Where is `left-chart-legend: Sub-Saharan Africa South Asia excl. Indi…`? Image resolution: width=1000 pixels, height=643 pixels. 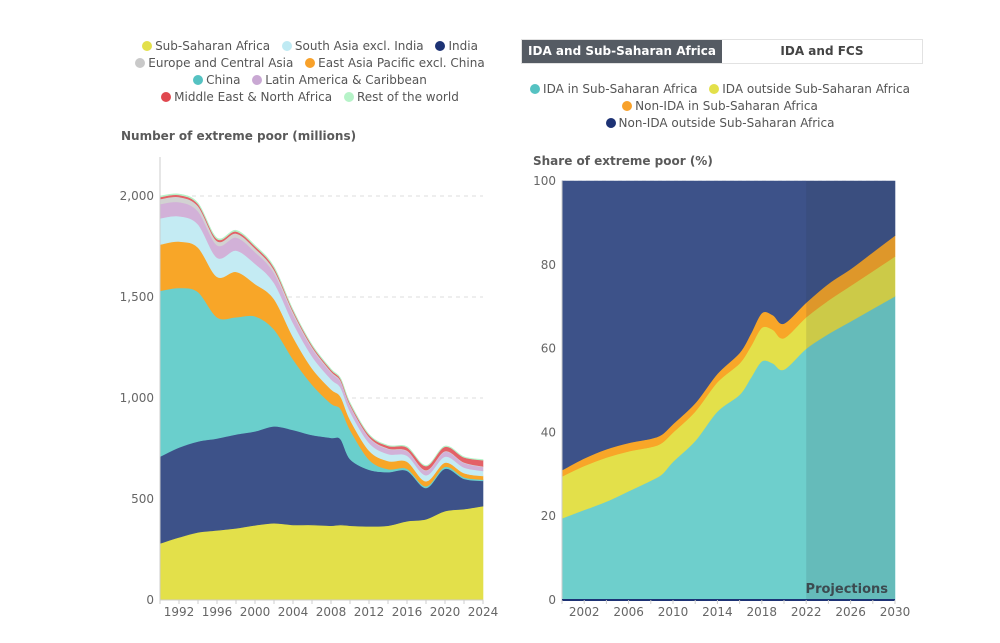 left-chart-legend: Sub-Saharan Africa South Asia excl. Indi… is located at coordinates (310, 72).